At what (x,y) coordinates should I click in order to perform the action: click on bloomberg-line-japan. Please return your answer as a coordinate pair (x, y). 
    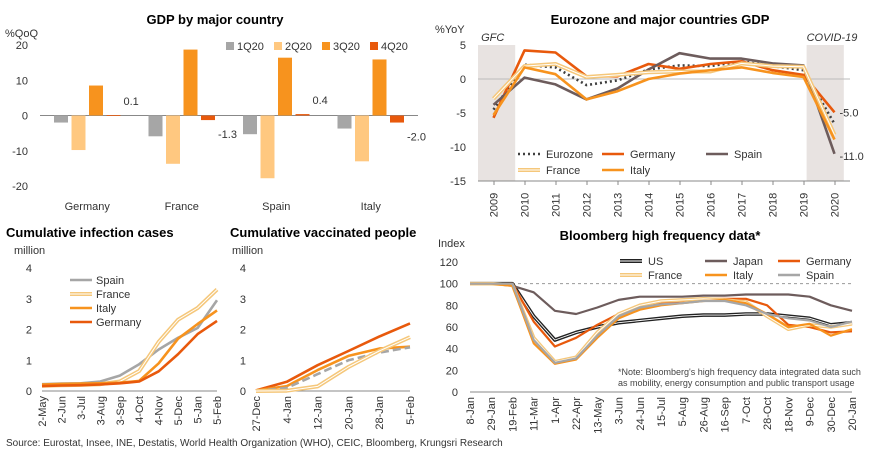
    Looking at the image, I should click on (661, 299).